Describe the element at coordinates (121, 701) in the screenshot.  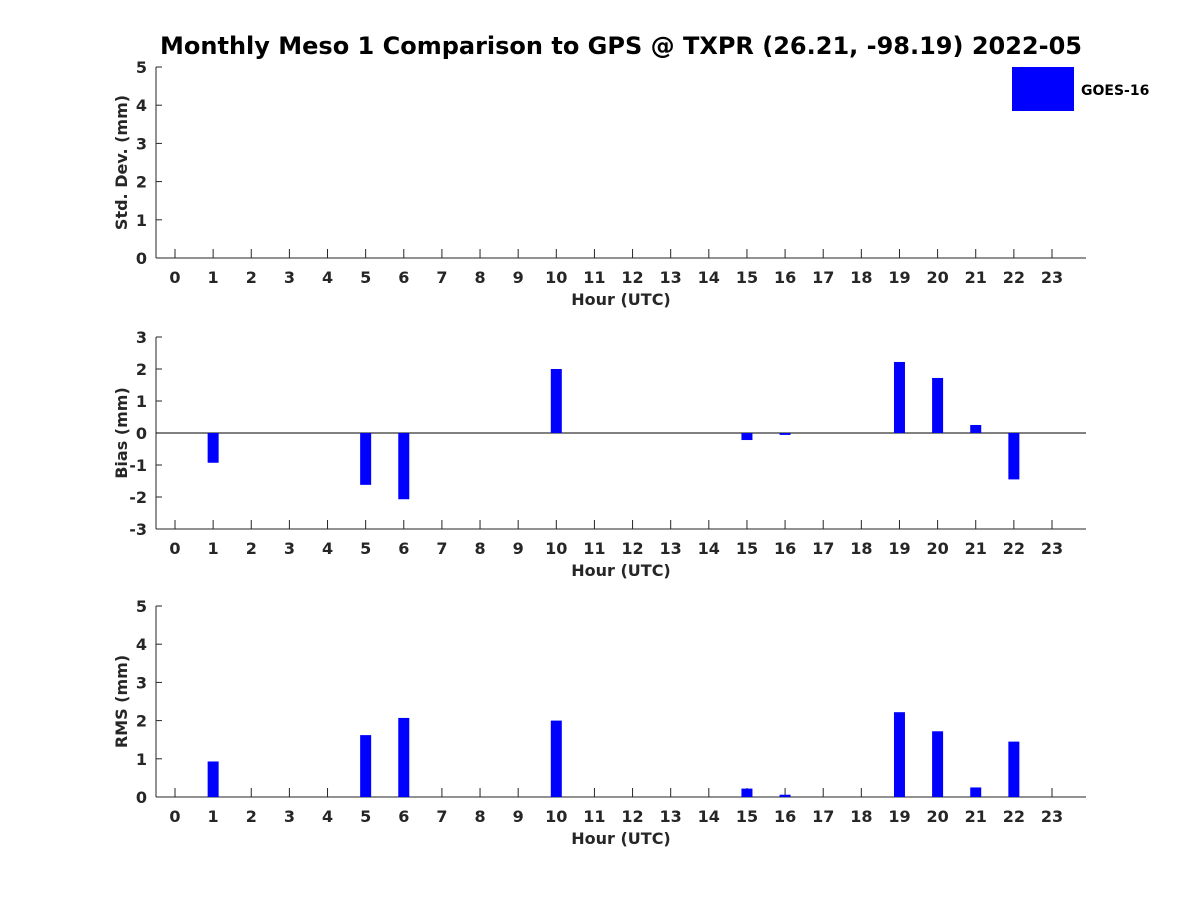
I see `y-axis-label: RMS (mm)` at that location.